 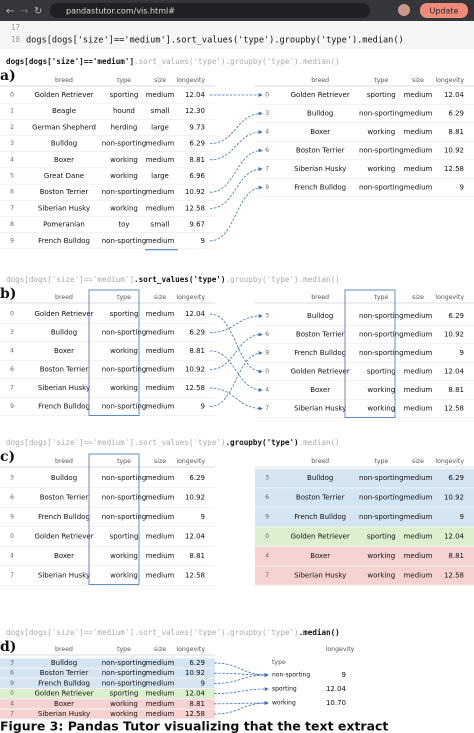 What do you see at coordinates (344, 675) in the screenshot?
I see `group-value: 9` at bounding box center [344, 675].